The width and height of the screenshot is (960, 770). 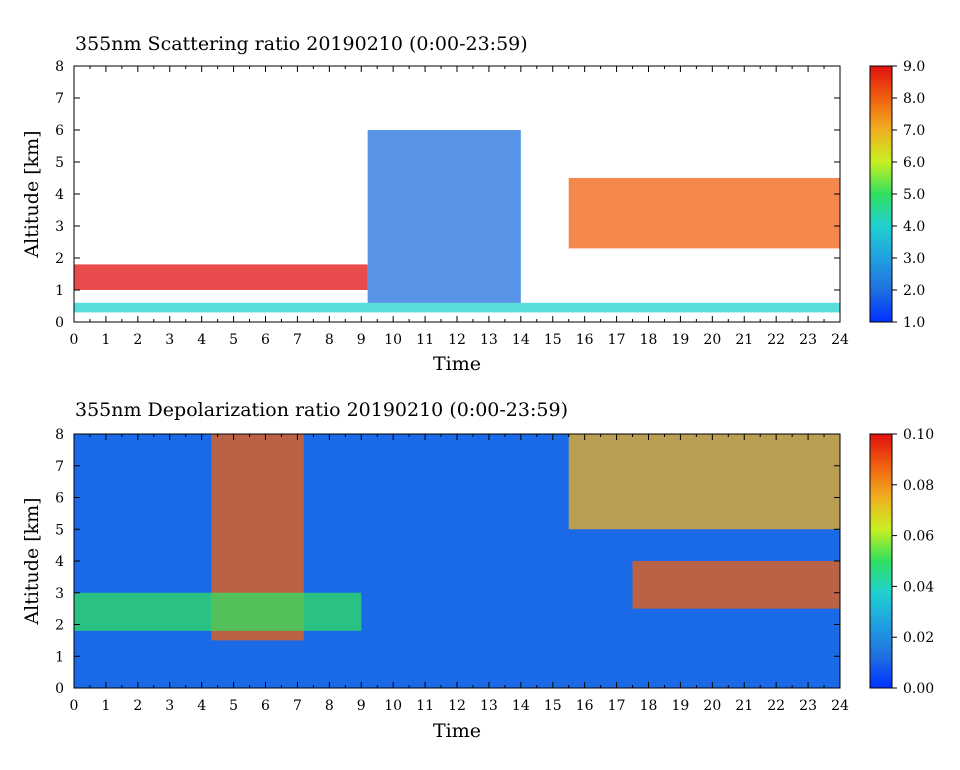 I want to click on y-tick-label: 7, so click(x=59, y=467).